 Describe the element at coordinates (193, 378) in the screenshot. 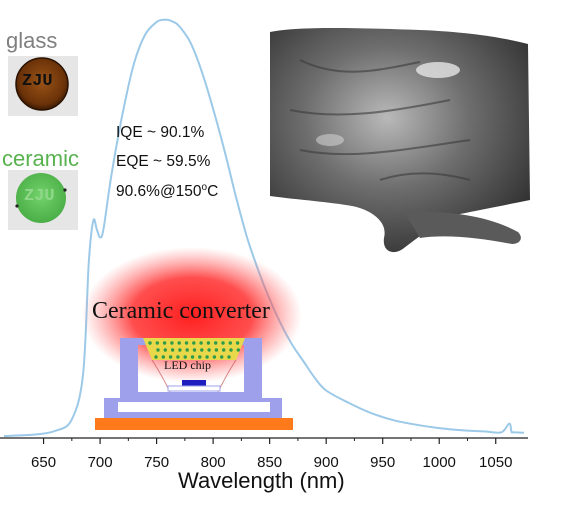

I see `package-housing` at that location.